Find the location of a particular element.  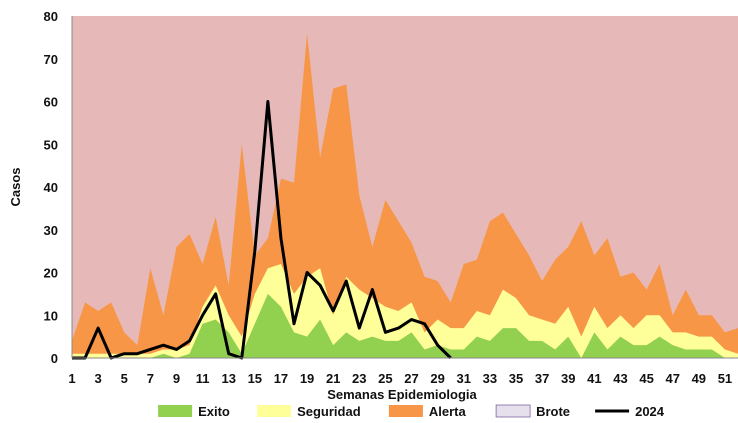

y-tick-label: 70 is located at coordinates (51, 59).